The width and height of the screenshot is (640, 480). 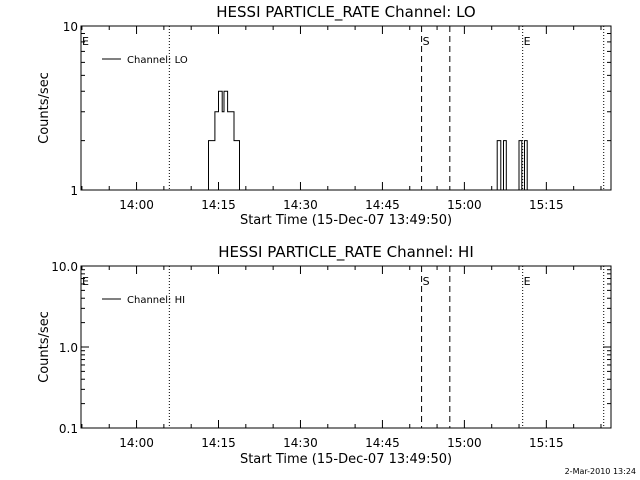 I want to click on legend-label: Channel: LO, so click(x=157, y=60).